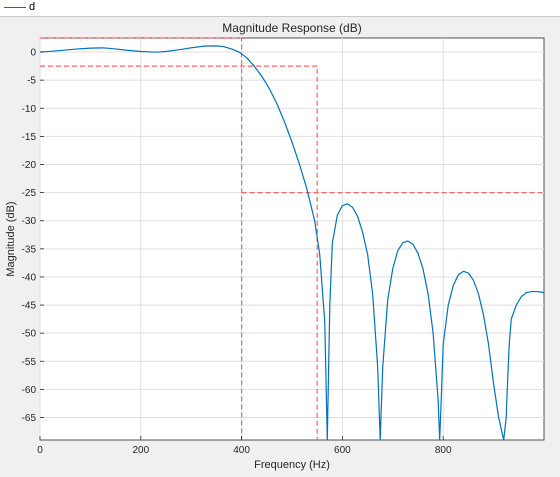 The width and height of the screenshot is (560, 477). Describe the element at coordinates (291, 28) in the screenshot. I see `chart-title: Magnitude Response (dB)` at that location.